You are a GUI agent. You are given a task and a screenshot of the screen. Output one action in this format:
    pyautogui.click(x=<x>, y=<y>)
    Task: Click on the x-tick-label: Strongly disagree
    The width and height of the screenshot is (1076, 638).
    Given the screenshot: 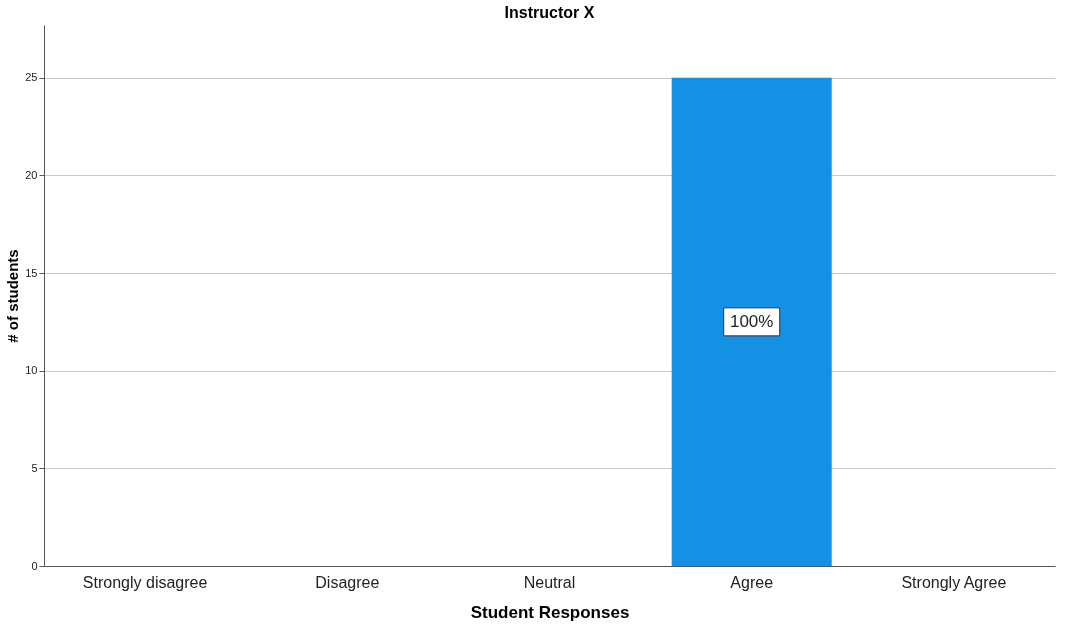 What is the action you would take?
    pyautogui.click(x=145, y=582)
    